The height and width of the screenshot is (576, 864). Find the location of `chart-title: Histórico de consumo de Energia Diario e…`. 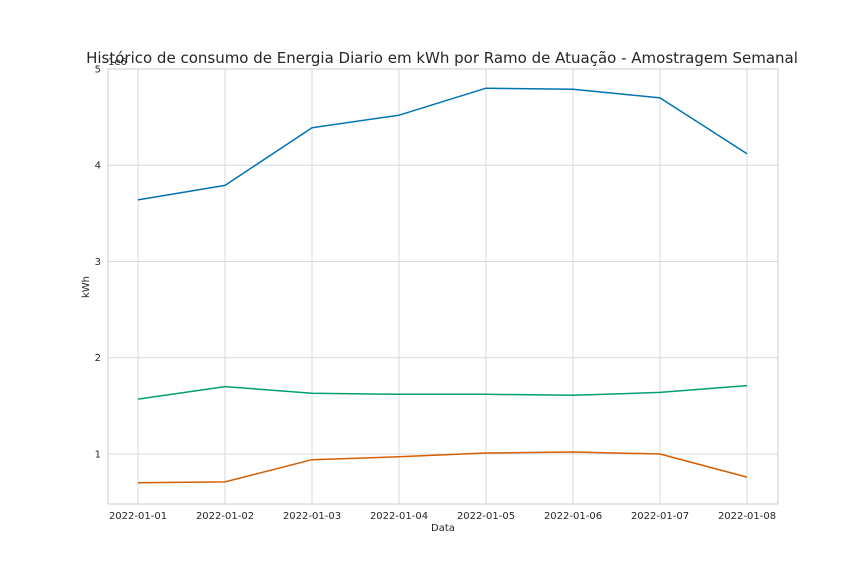

chart-title: Histórico de consumo de Energia Diario e… is located at coordinates (442, 58).